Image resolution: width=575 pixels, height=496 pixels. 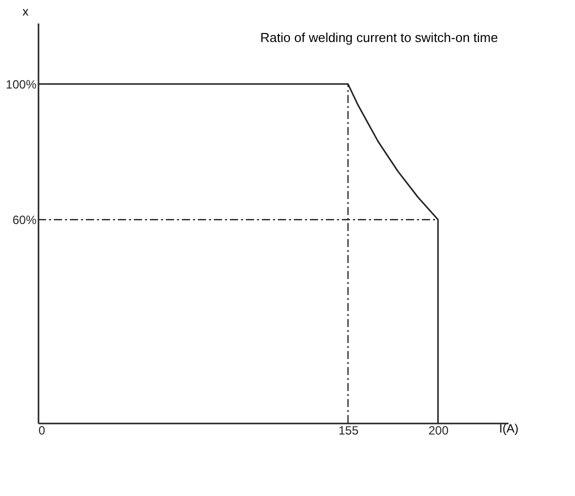 I want to click on y-axis-title: x, so click(x=25, y=11).